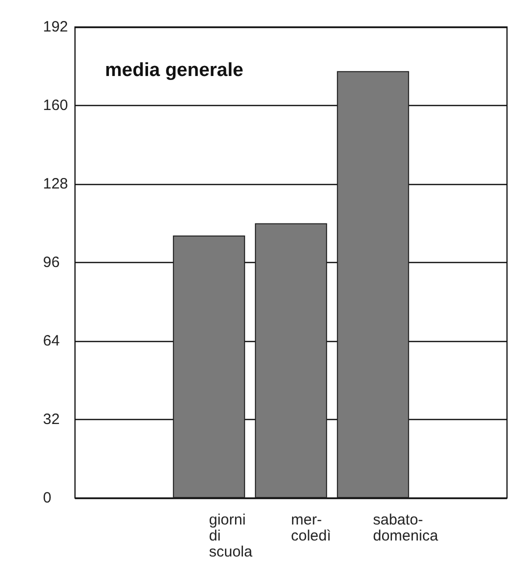 The width and height of the screenshot is (518, 587). I want to click on x-tick-label: sabato- domenica, so click(406, 528).